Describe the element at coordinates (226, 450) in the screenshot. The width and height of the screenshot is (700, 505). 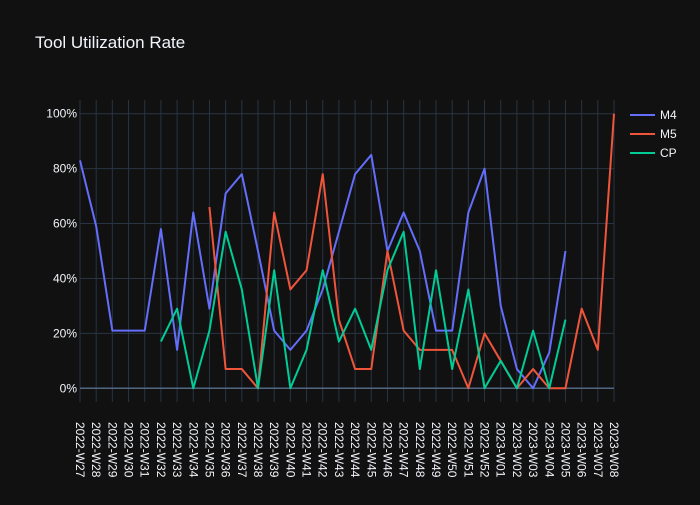
I see `x-tick-label: 2022-W36` at that location.